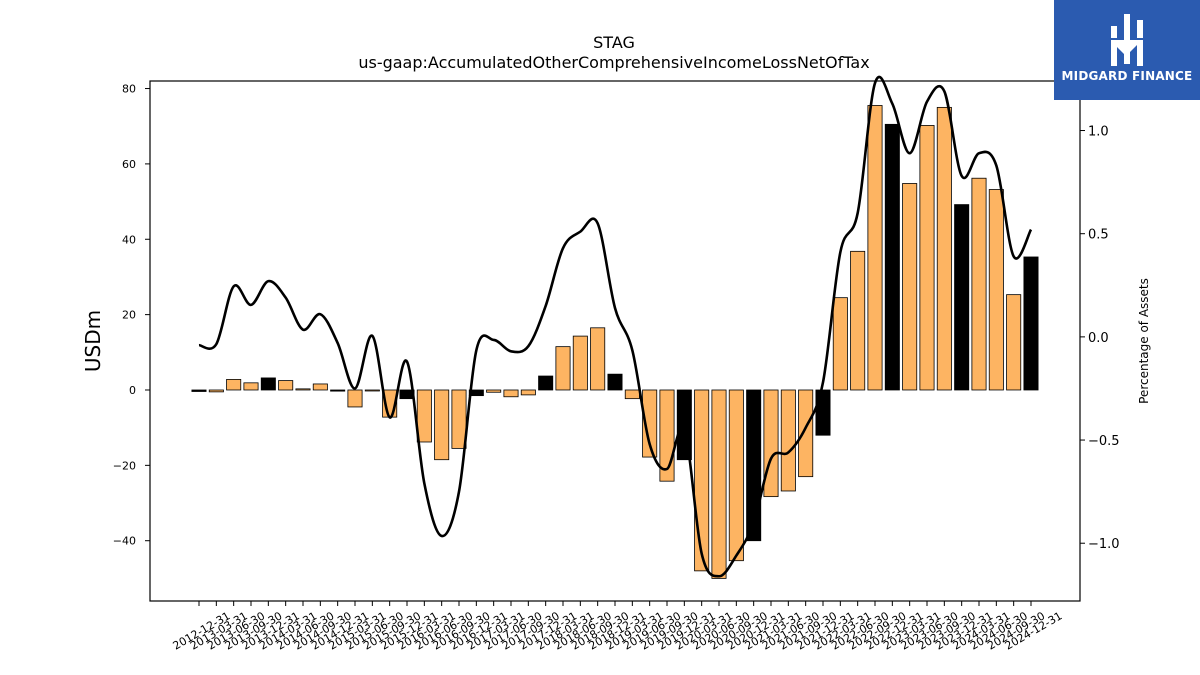 The width and height of the screenshot is (1200, 675). I want to click on y-tick-label: −20, so click(124, 465).